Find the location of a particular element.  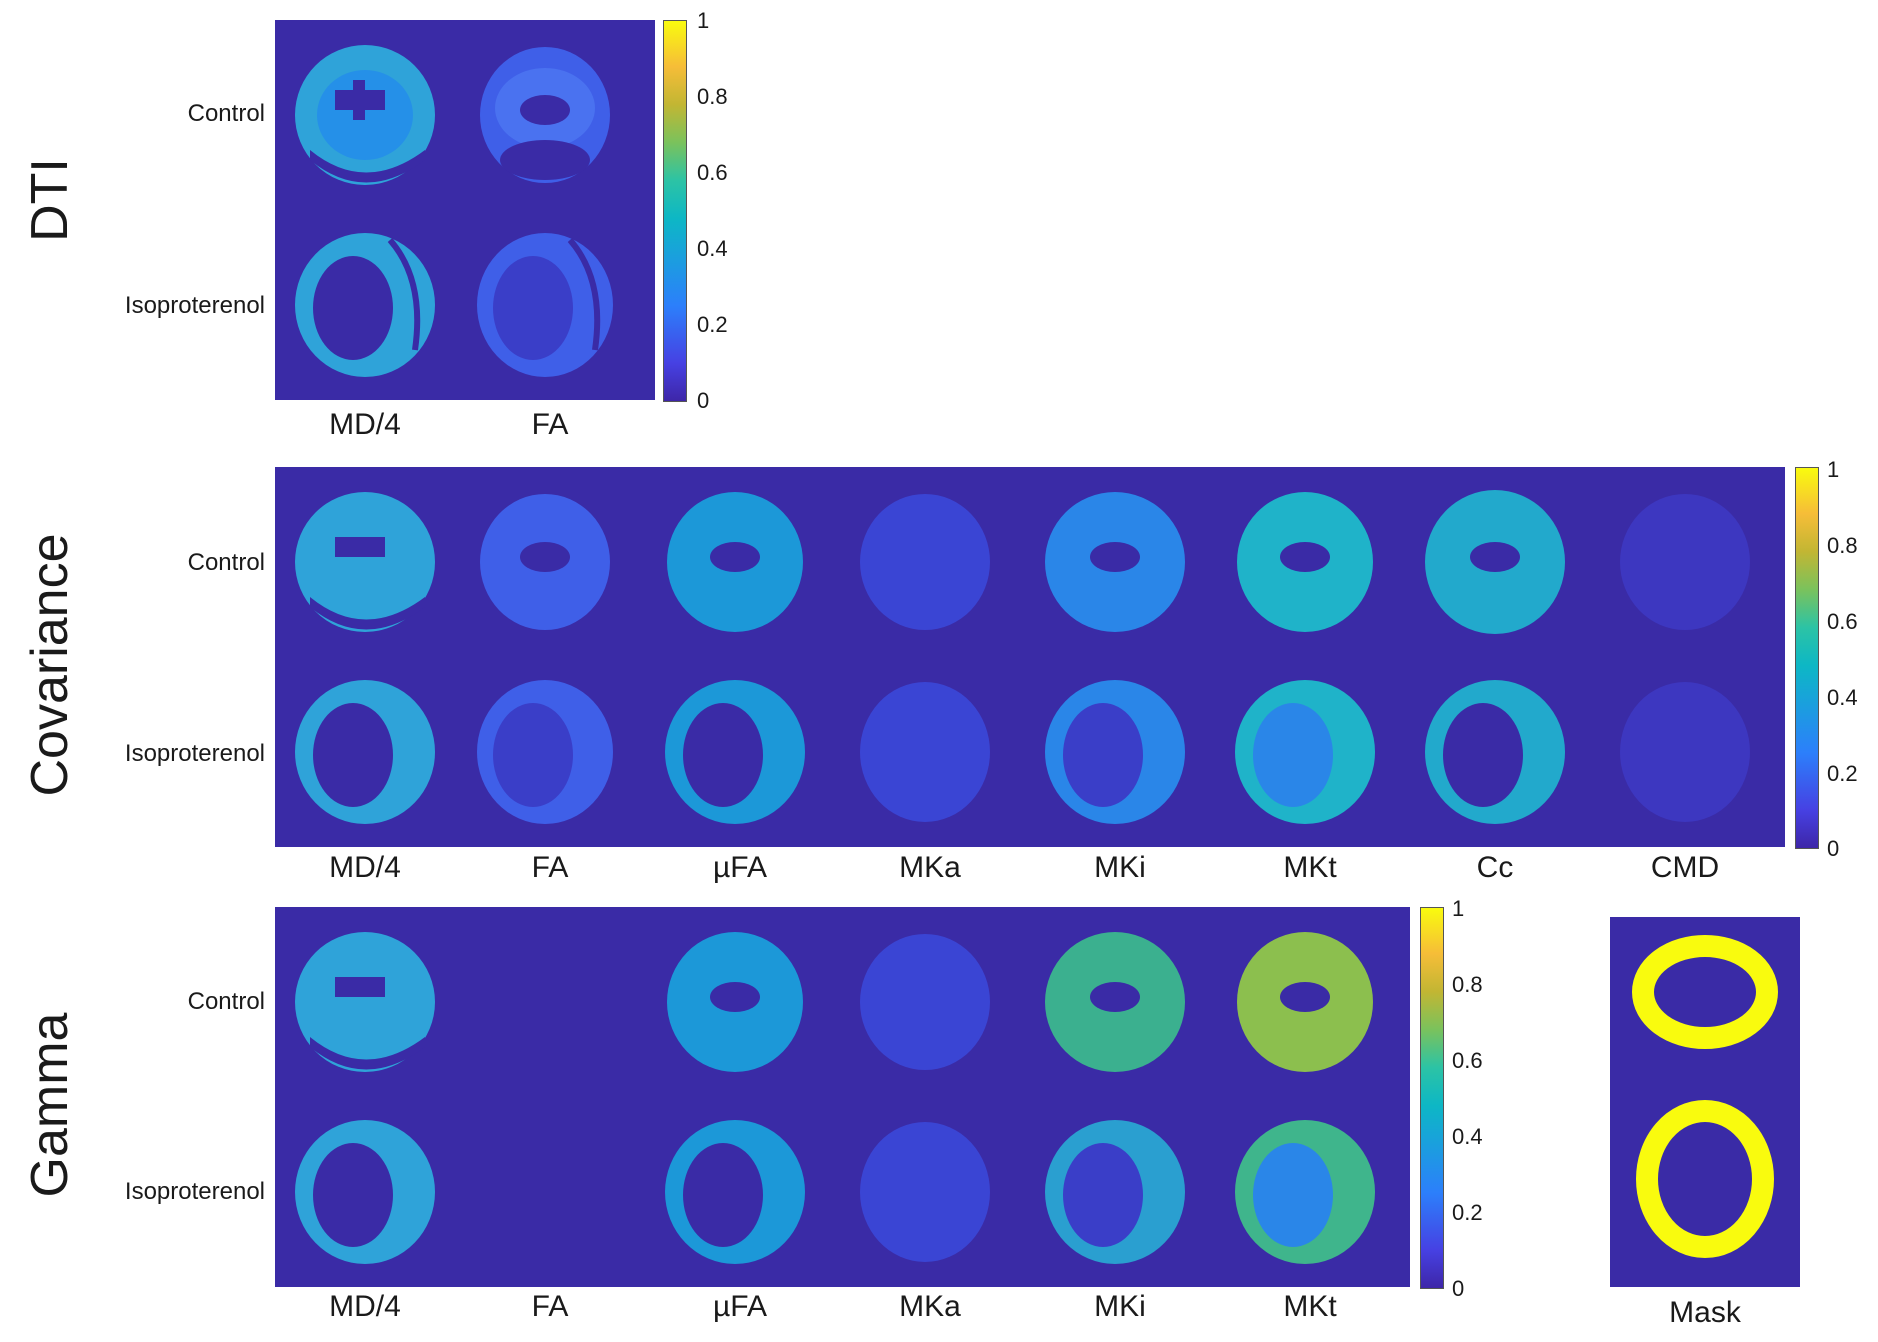

mask-rings is located at coordinates (1705, 1096).